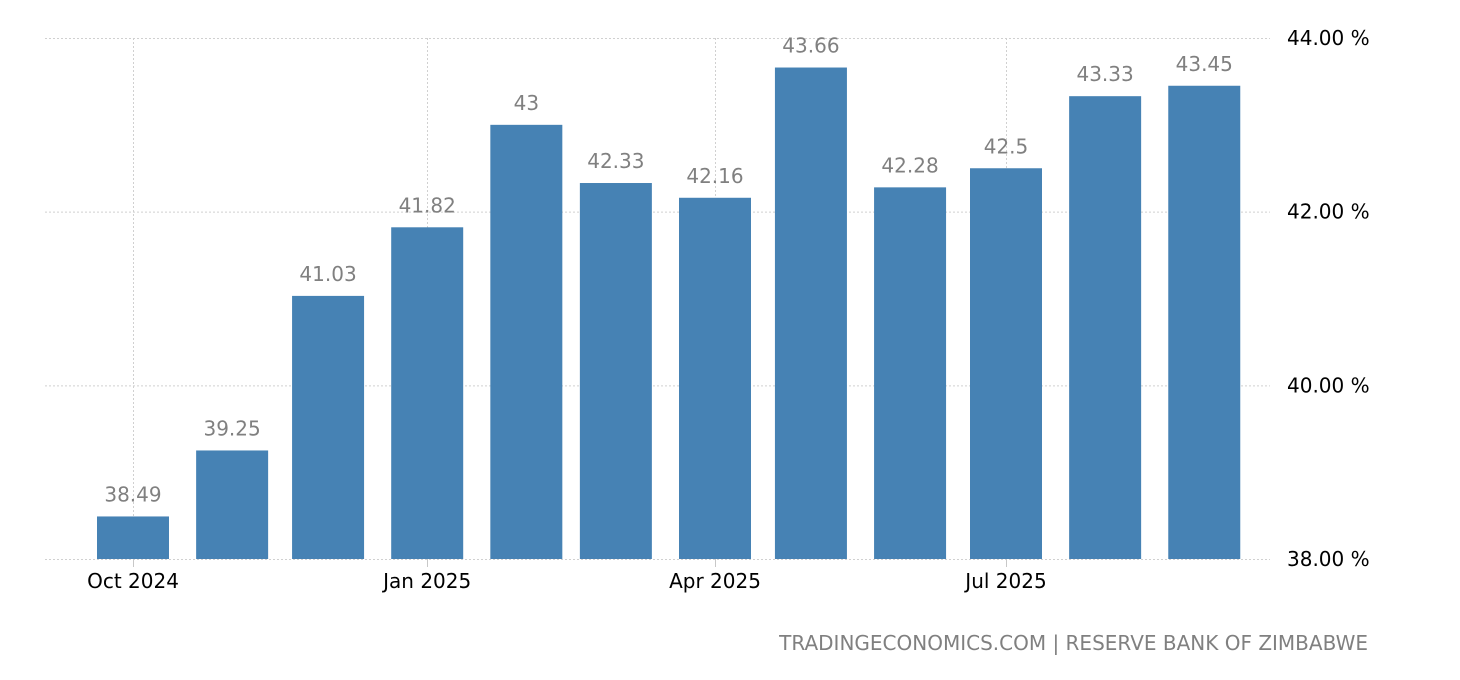 This screenshot has width=1460, height=680. What do you see at coordinates (810, 46) in the screenshot?
I see `data-label: 43.66` at bounding box center [810, 46].